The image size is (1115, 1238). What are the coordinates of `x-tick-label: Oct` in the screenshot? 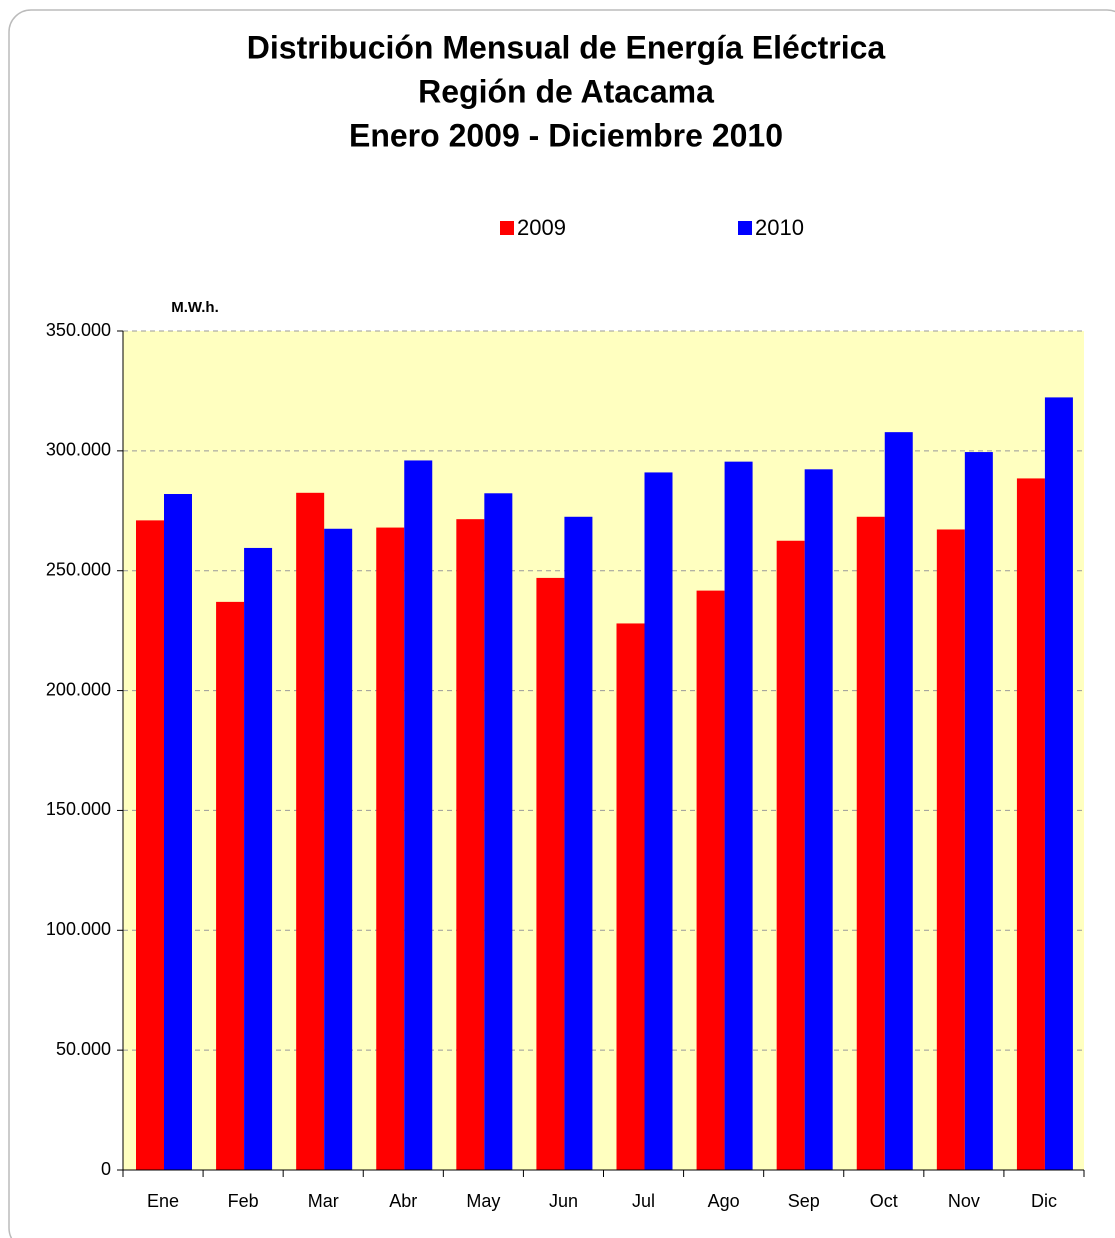 It's located at (884, 1201).